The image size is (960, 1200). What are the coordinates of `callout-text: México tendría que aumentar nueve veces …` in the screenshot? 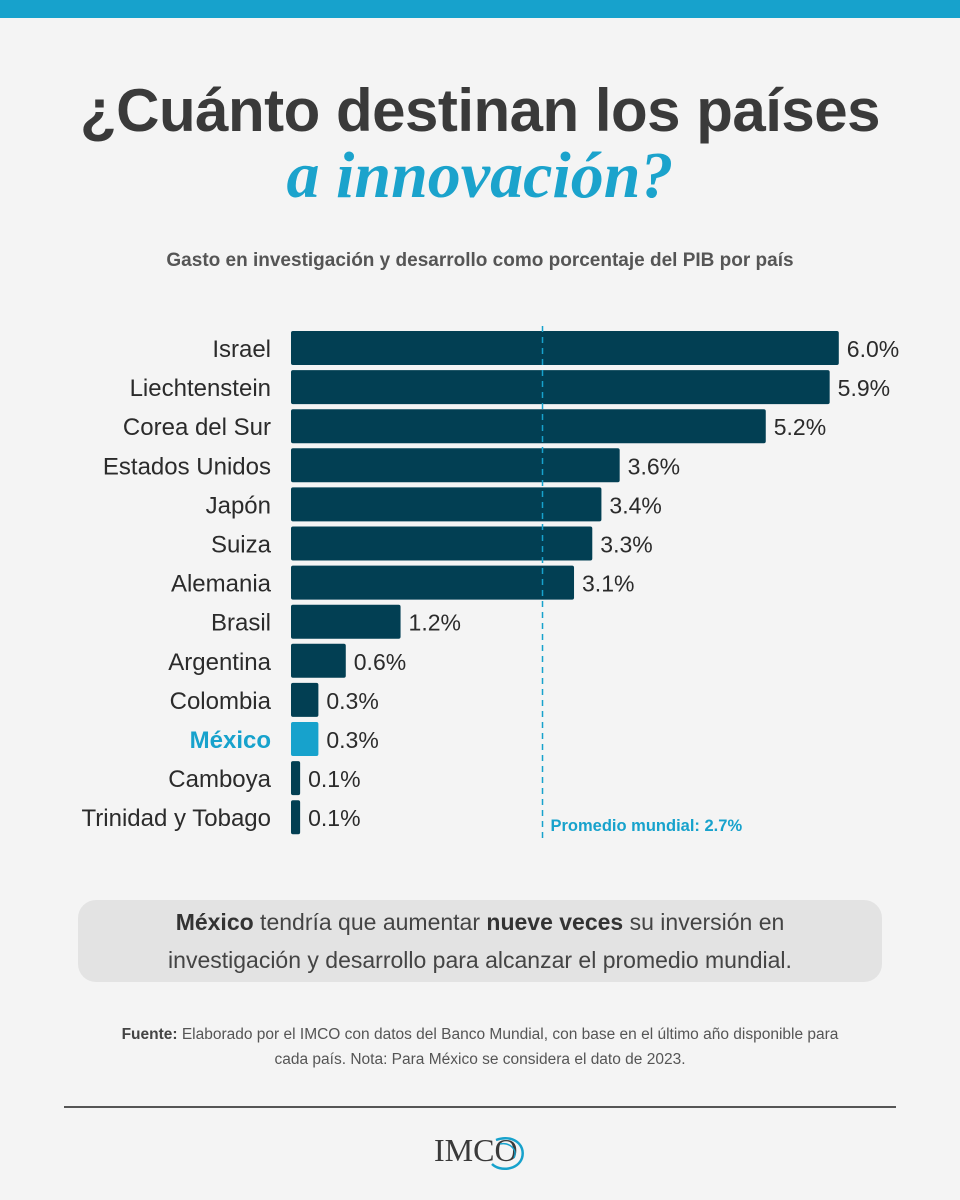 It's located at (480, 941).